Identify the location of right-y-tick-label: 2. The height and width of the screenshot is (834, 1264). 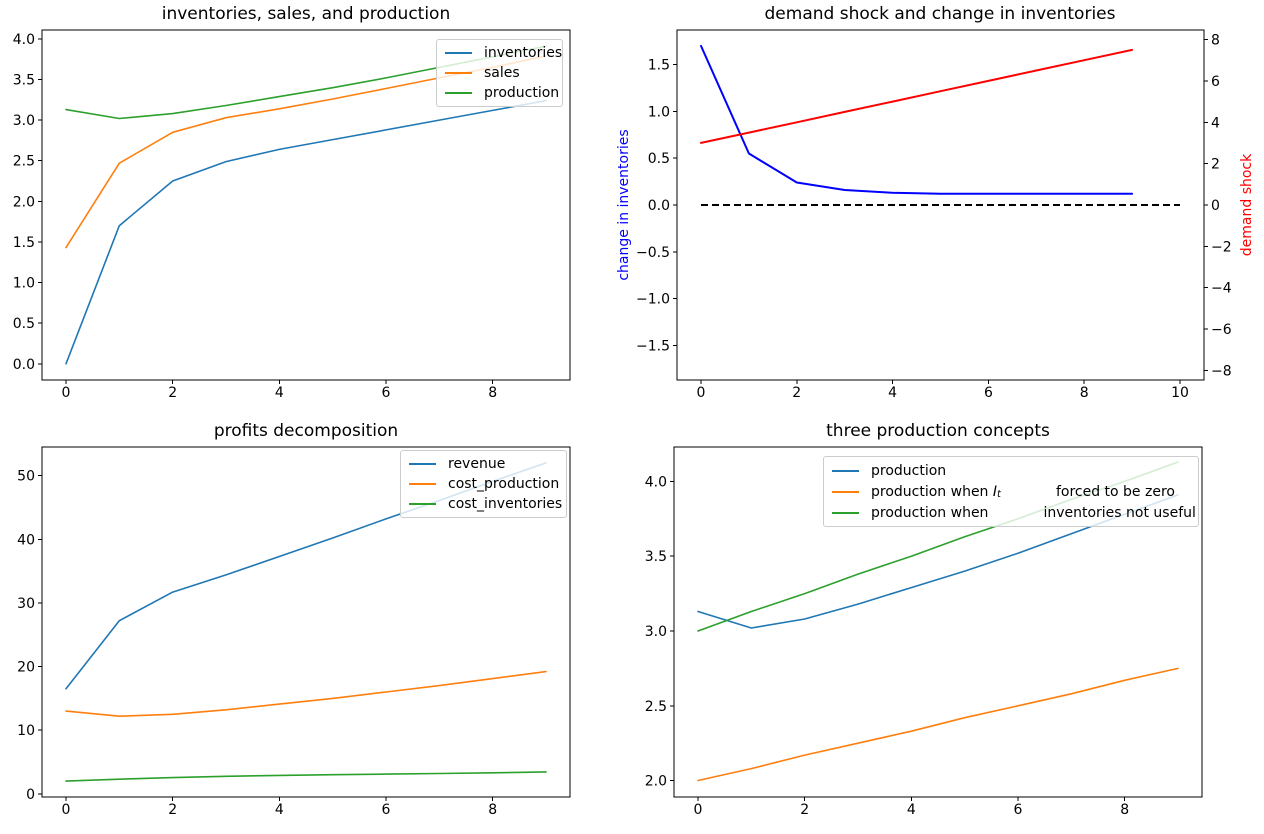
(1215, 165).